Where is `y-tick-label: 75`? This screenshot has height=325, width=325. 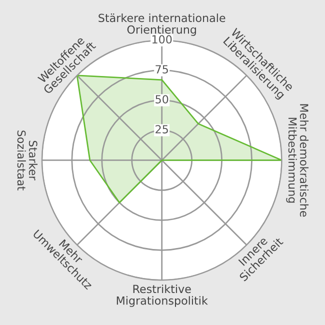 y-tick-label: 75 is located at coordinates (162, 69).